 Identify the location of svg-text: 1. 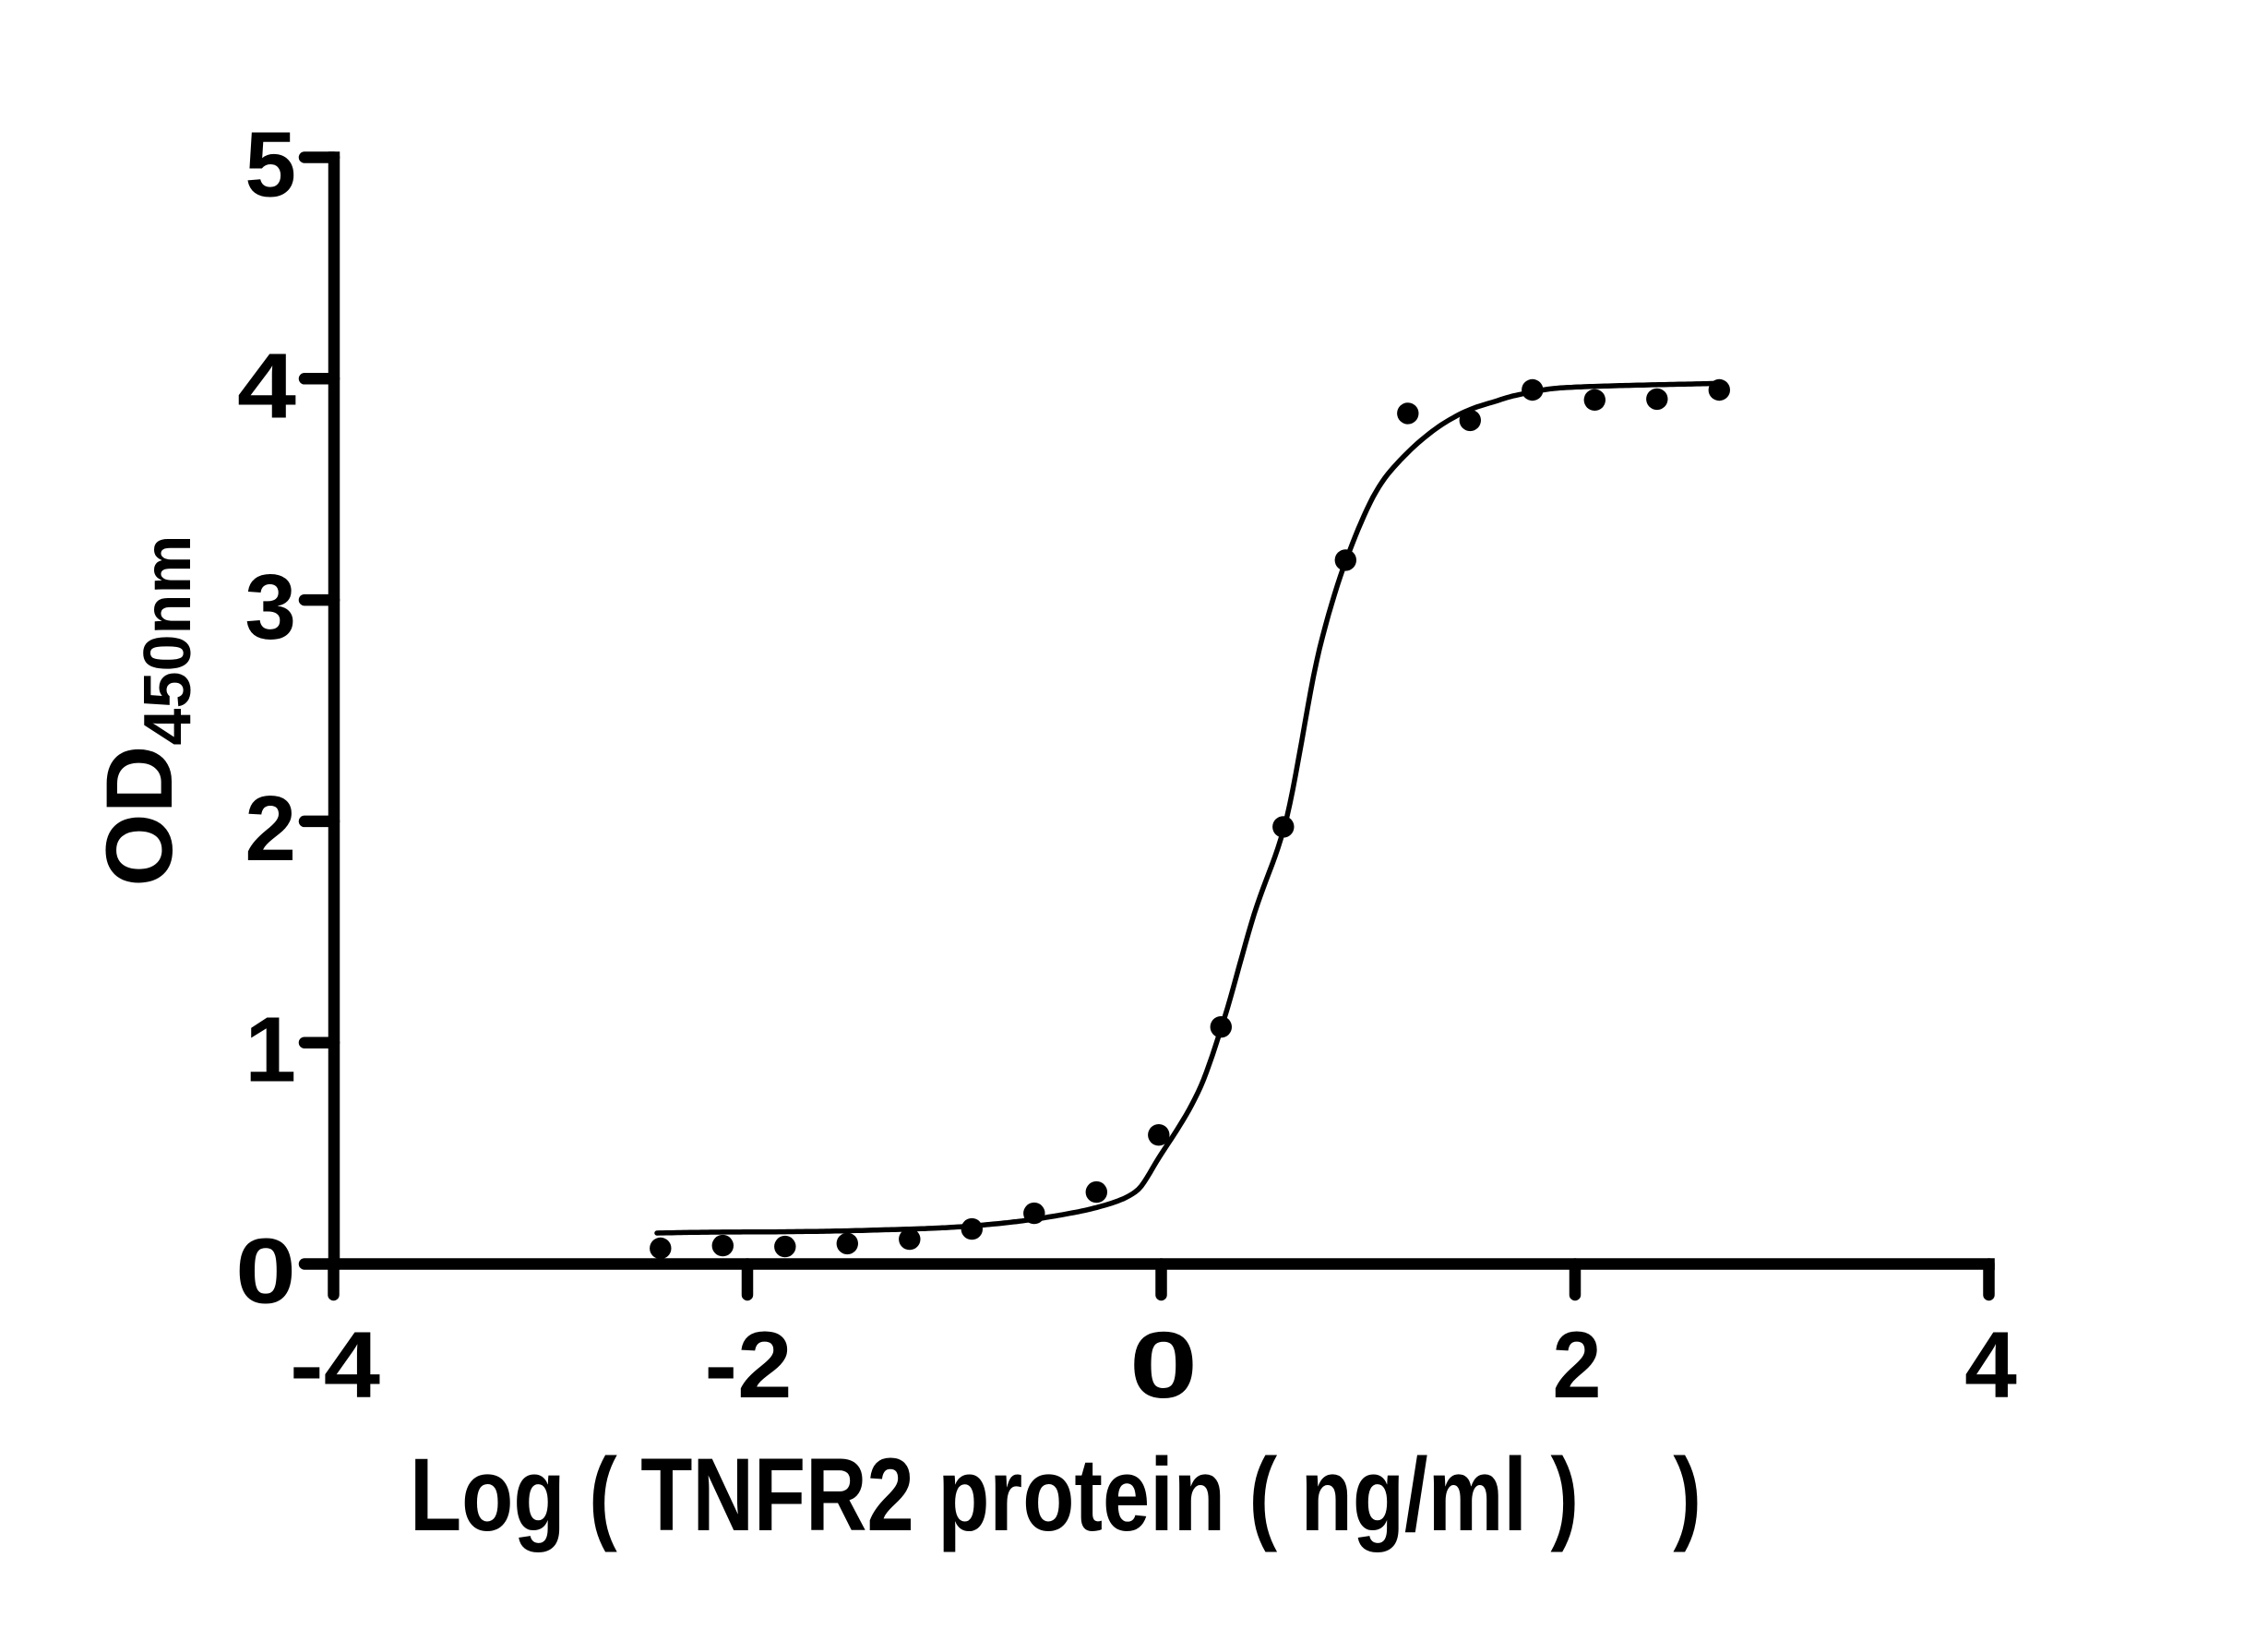
(271, 1050).